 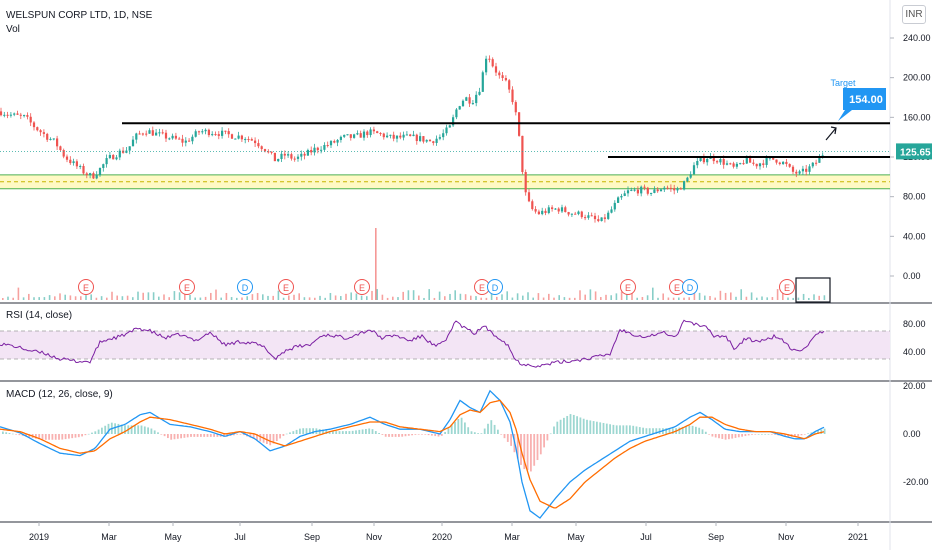 I want to click on time-tick-label: 2021, so click(x=858, y=537).